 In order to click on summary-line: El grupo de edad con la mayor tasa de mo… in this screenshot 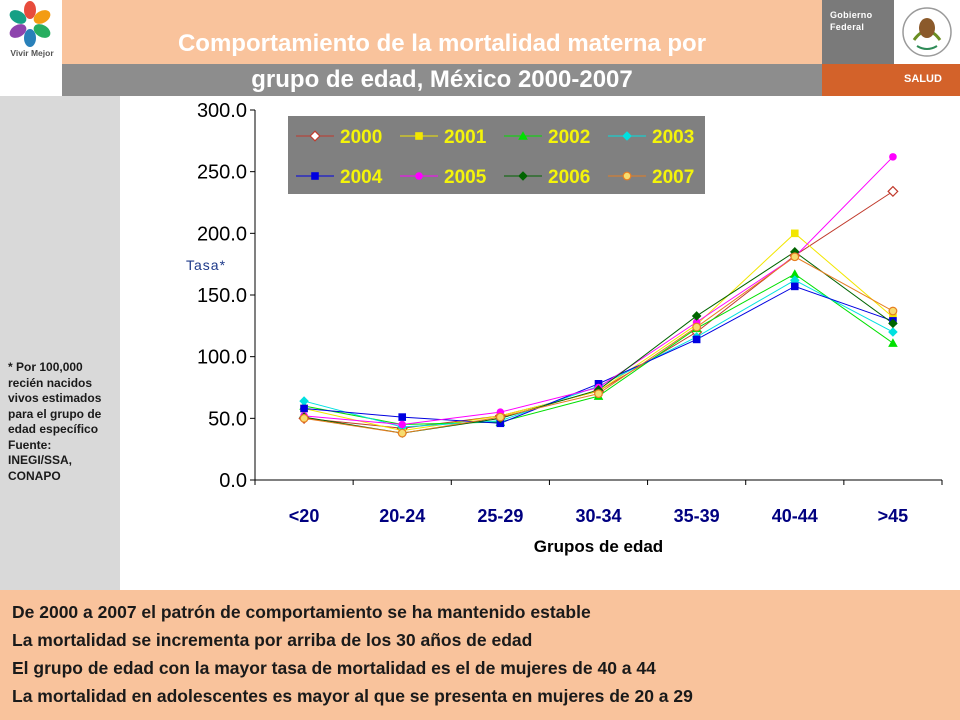, I will do `click(334, 668)`.